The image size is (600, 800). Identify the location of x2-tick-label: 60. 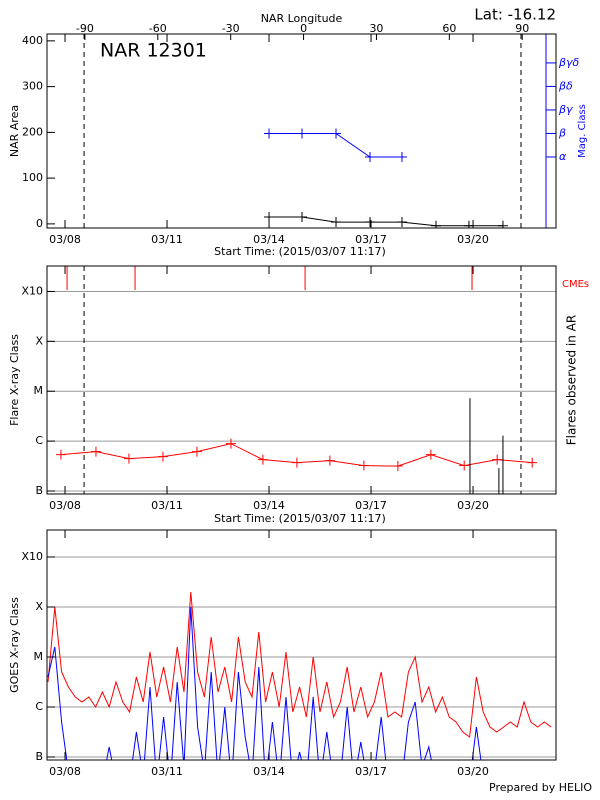
(449, 28).